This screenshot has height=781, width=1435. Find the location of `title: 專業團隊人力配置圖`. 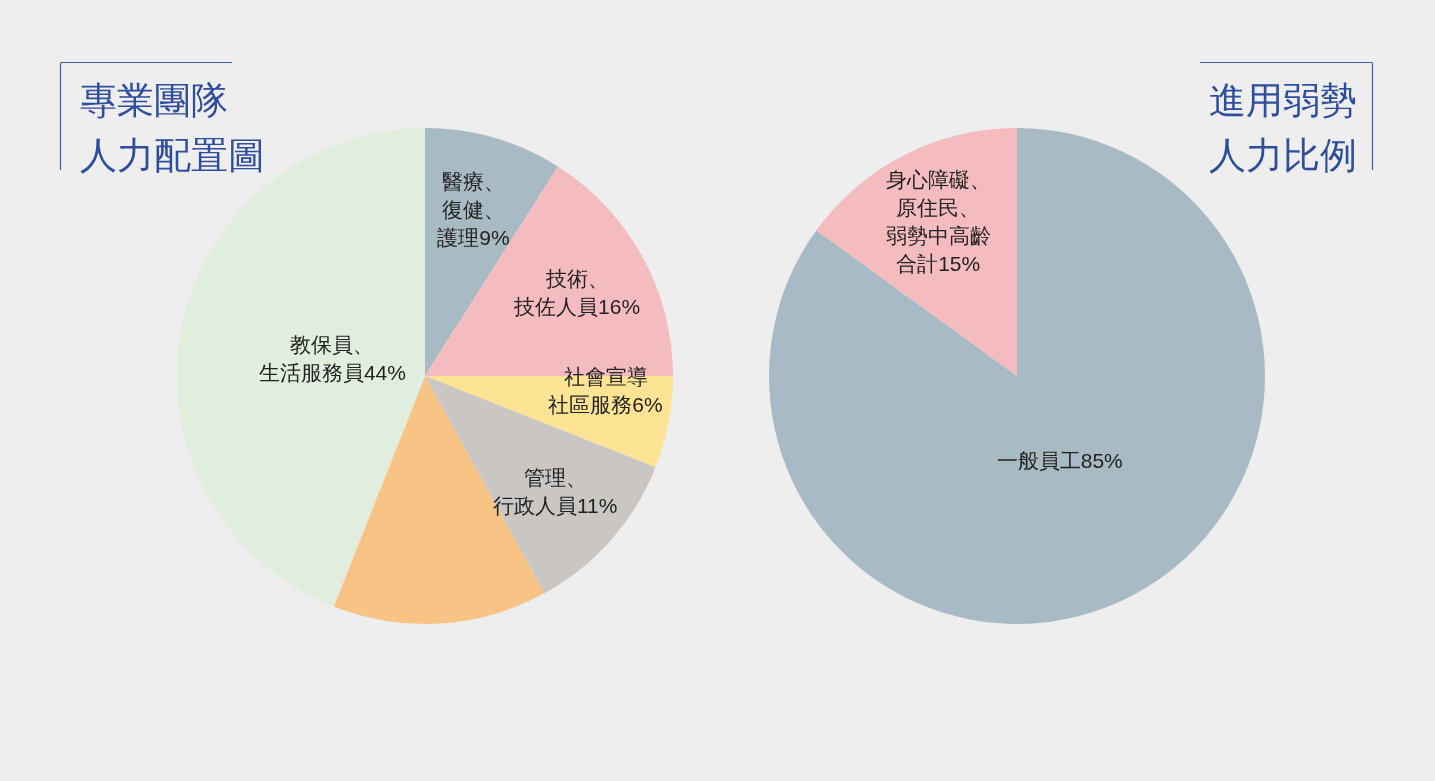

title: 專業團隊人力配置圖 is located at coordinates (172, 127).